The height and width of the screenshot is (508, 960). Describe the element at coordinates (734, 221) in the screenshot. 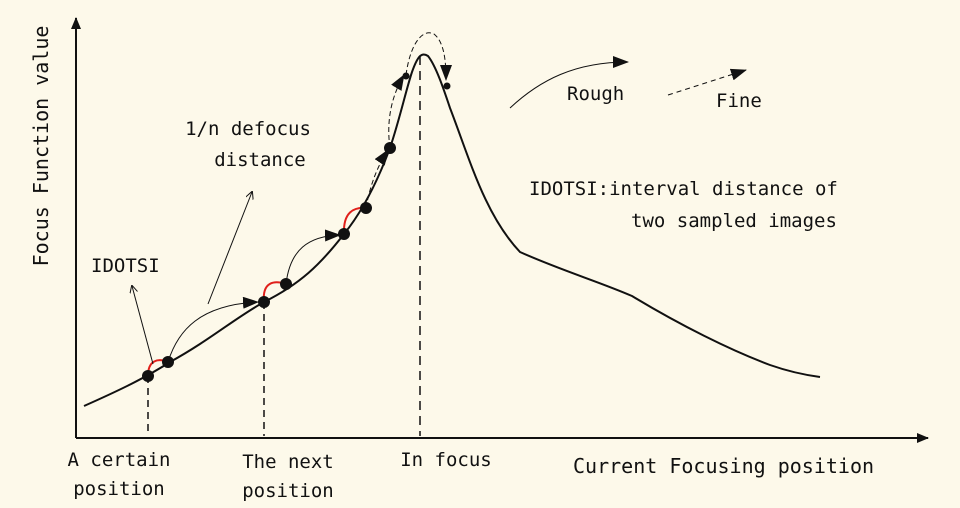

I see `idotsi-definition-2: two sampled images` at that location.